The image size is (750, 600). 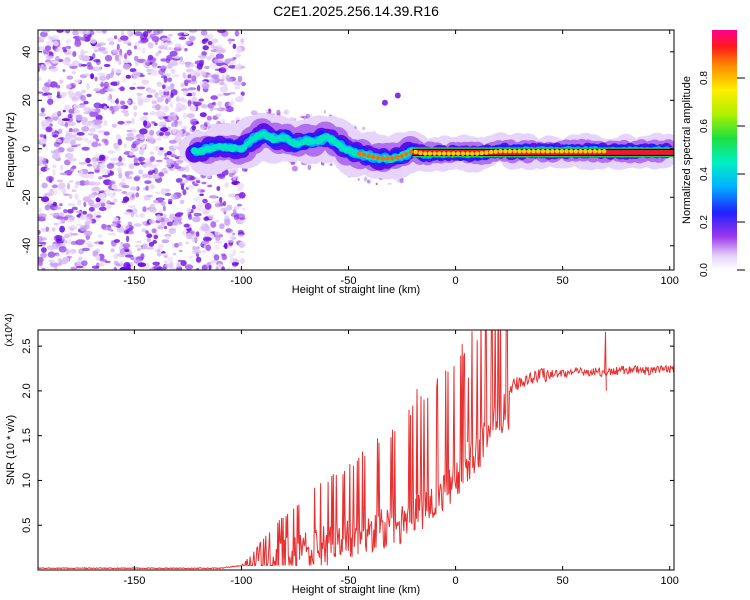 I want to click on y-tick-label: 1.5, so click(x=27, y=435).